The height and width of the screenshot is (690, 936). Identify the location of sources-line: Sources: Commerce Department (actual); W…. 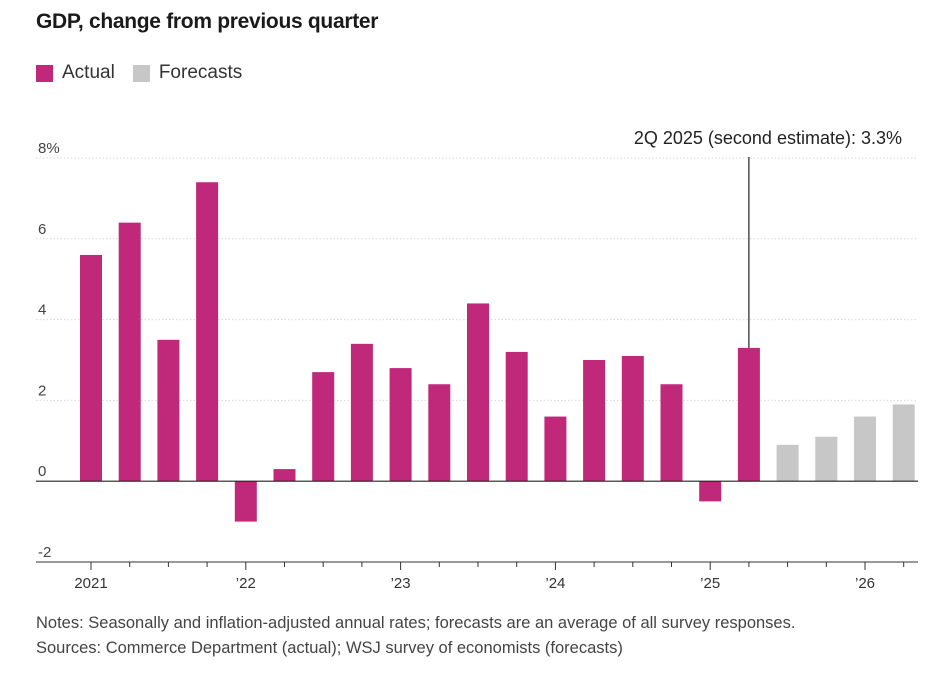
(329, 648).